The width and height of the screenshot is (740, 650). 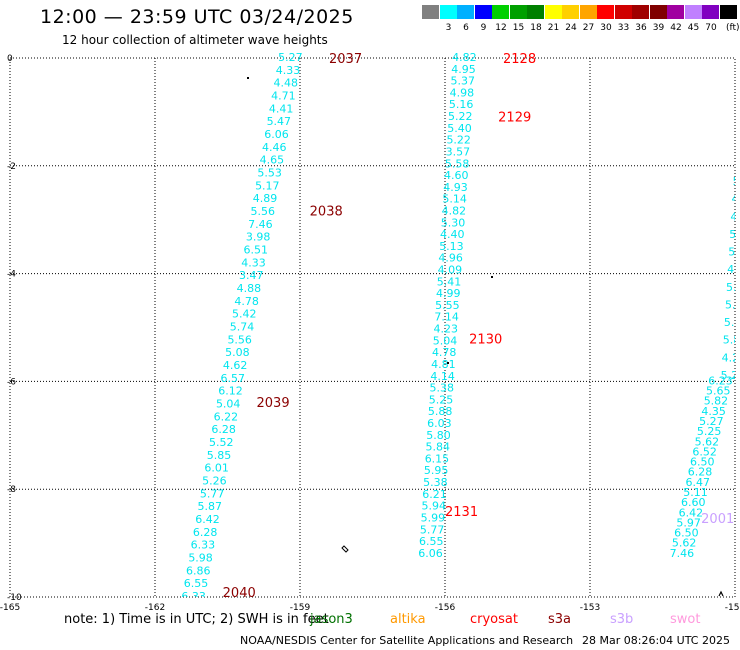 I want to click on wave-height-value: 5.04, so click(x=445, y=340).